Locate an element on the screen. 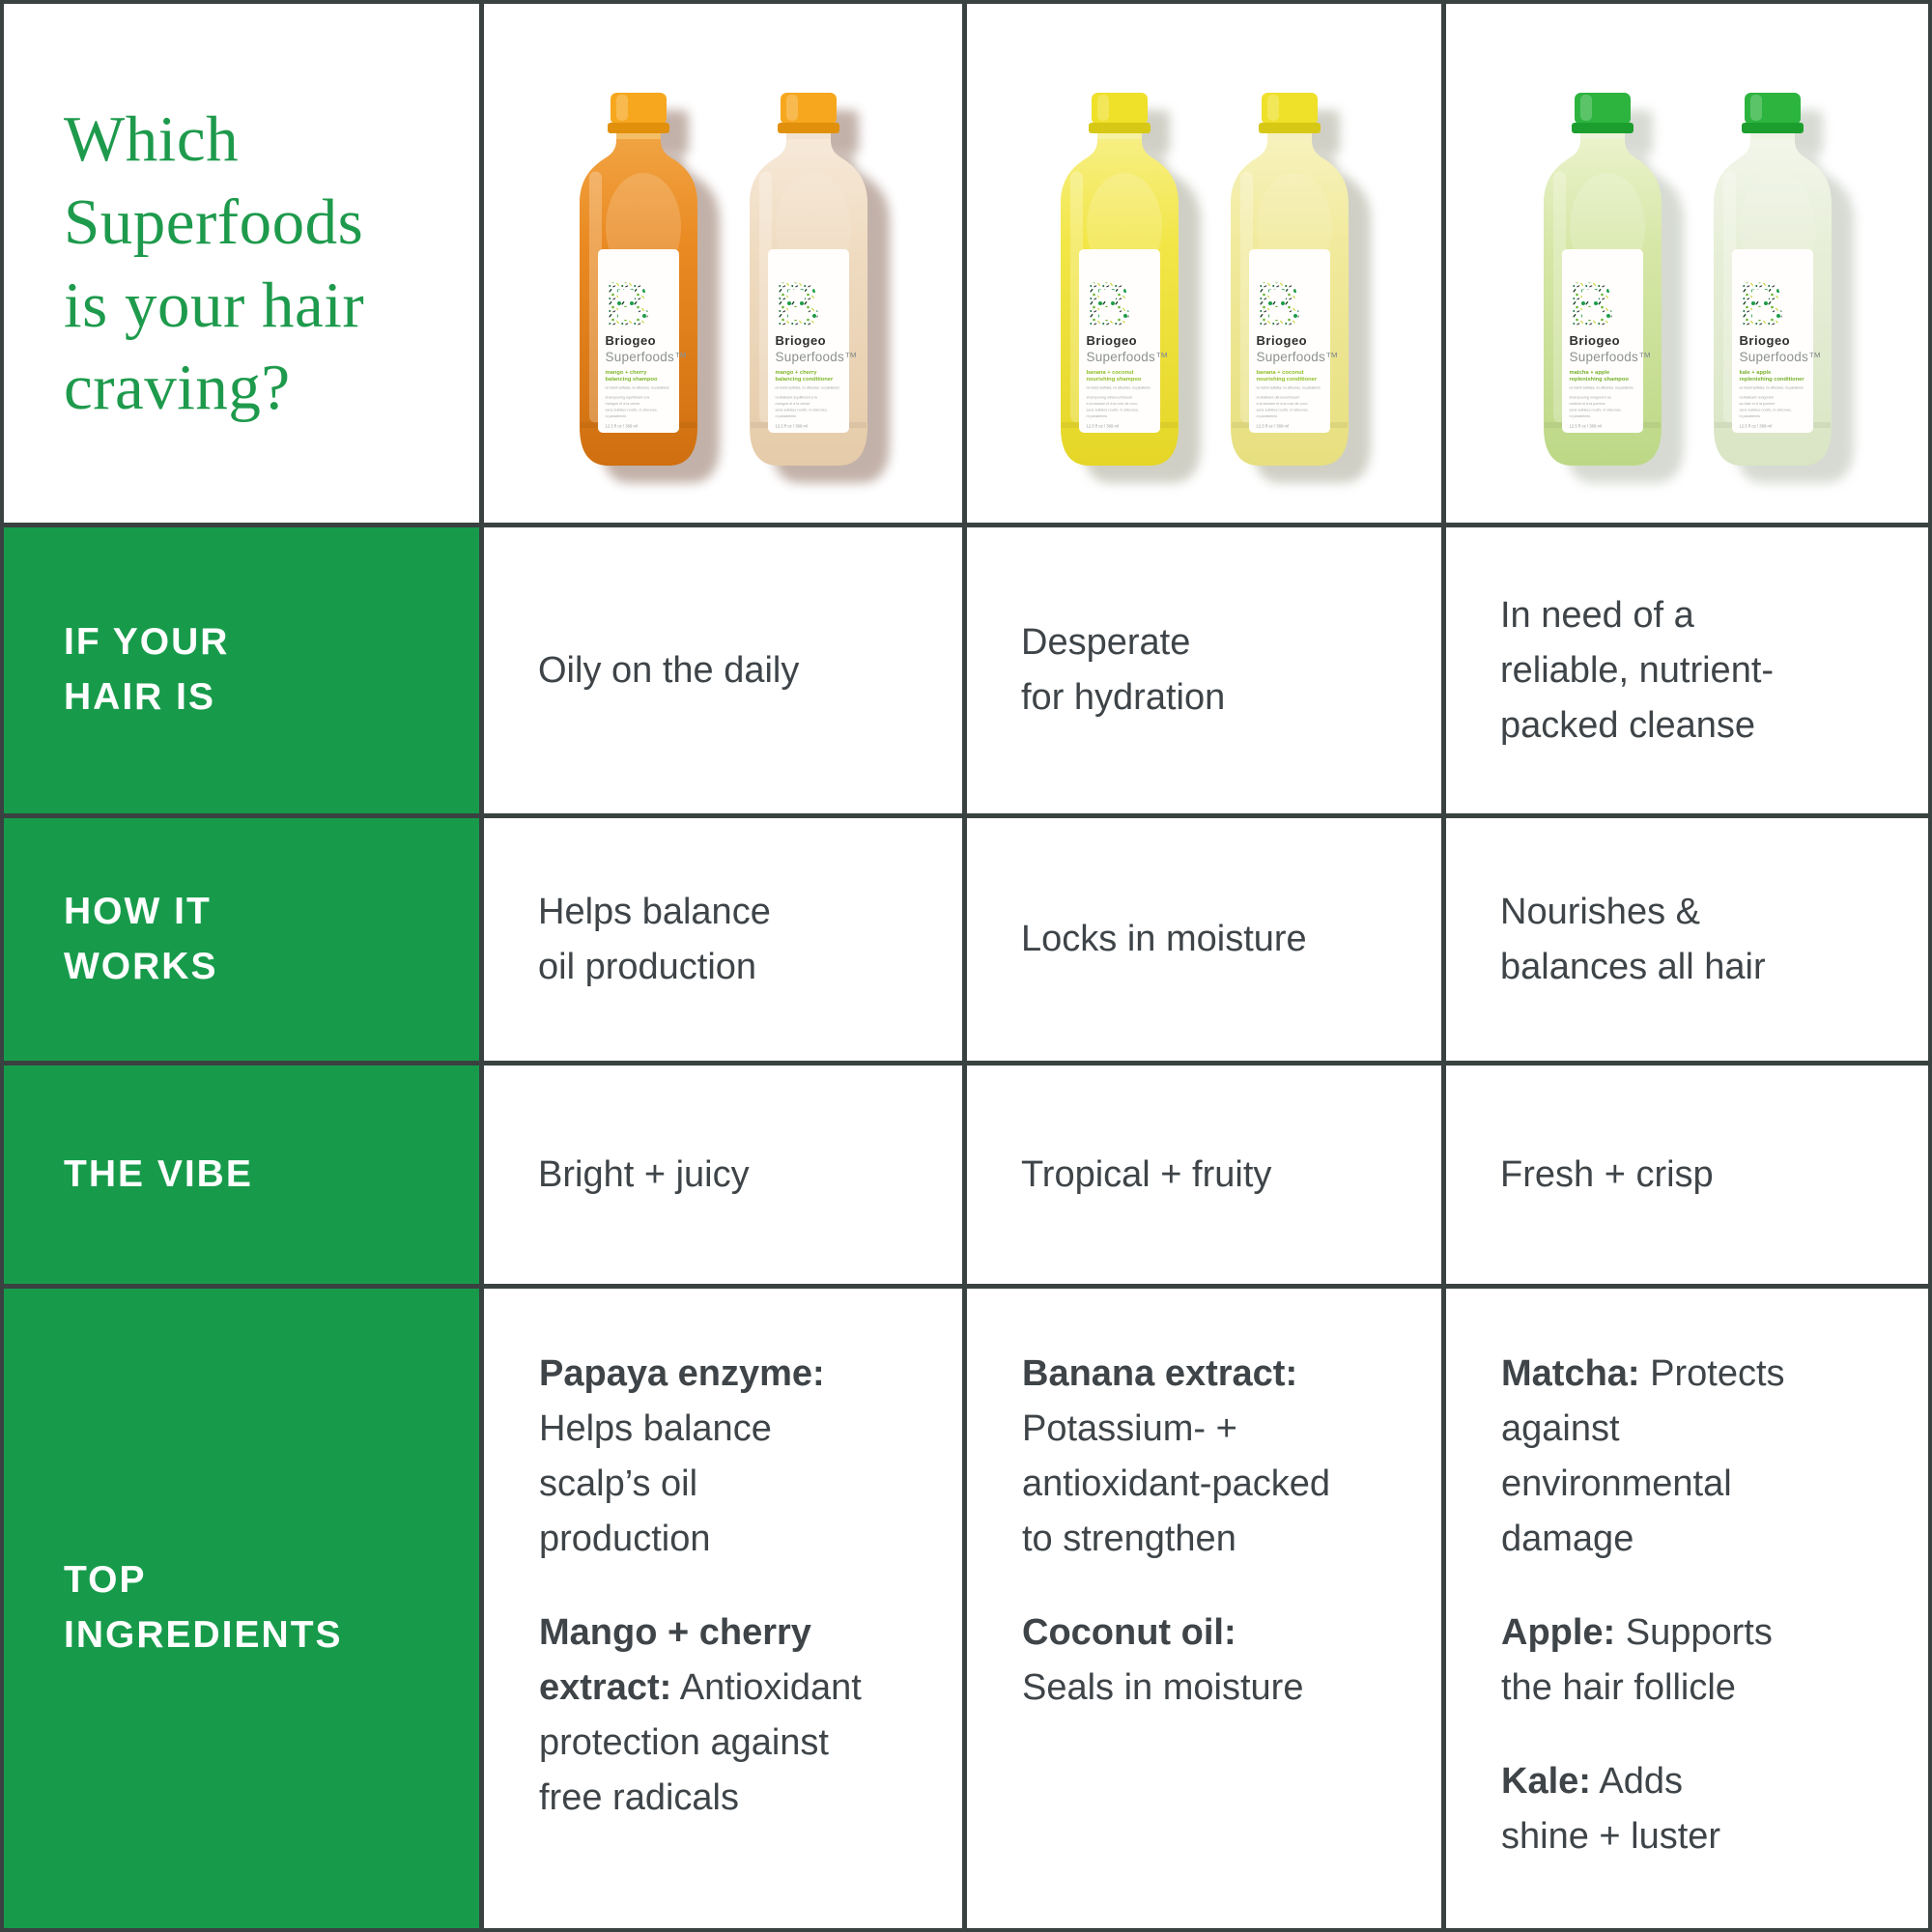  cell-hair-is-banana-coconut: Desperate for hydration is located at coordinates (1204, 670).